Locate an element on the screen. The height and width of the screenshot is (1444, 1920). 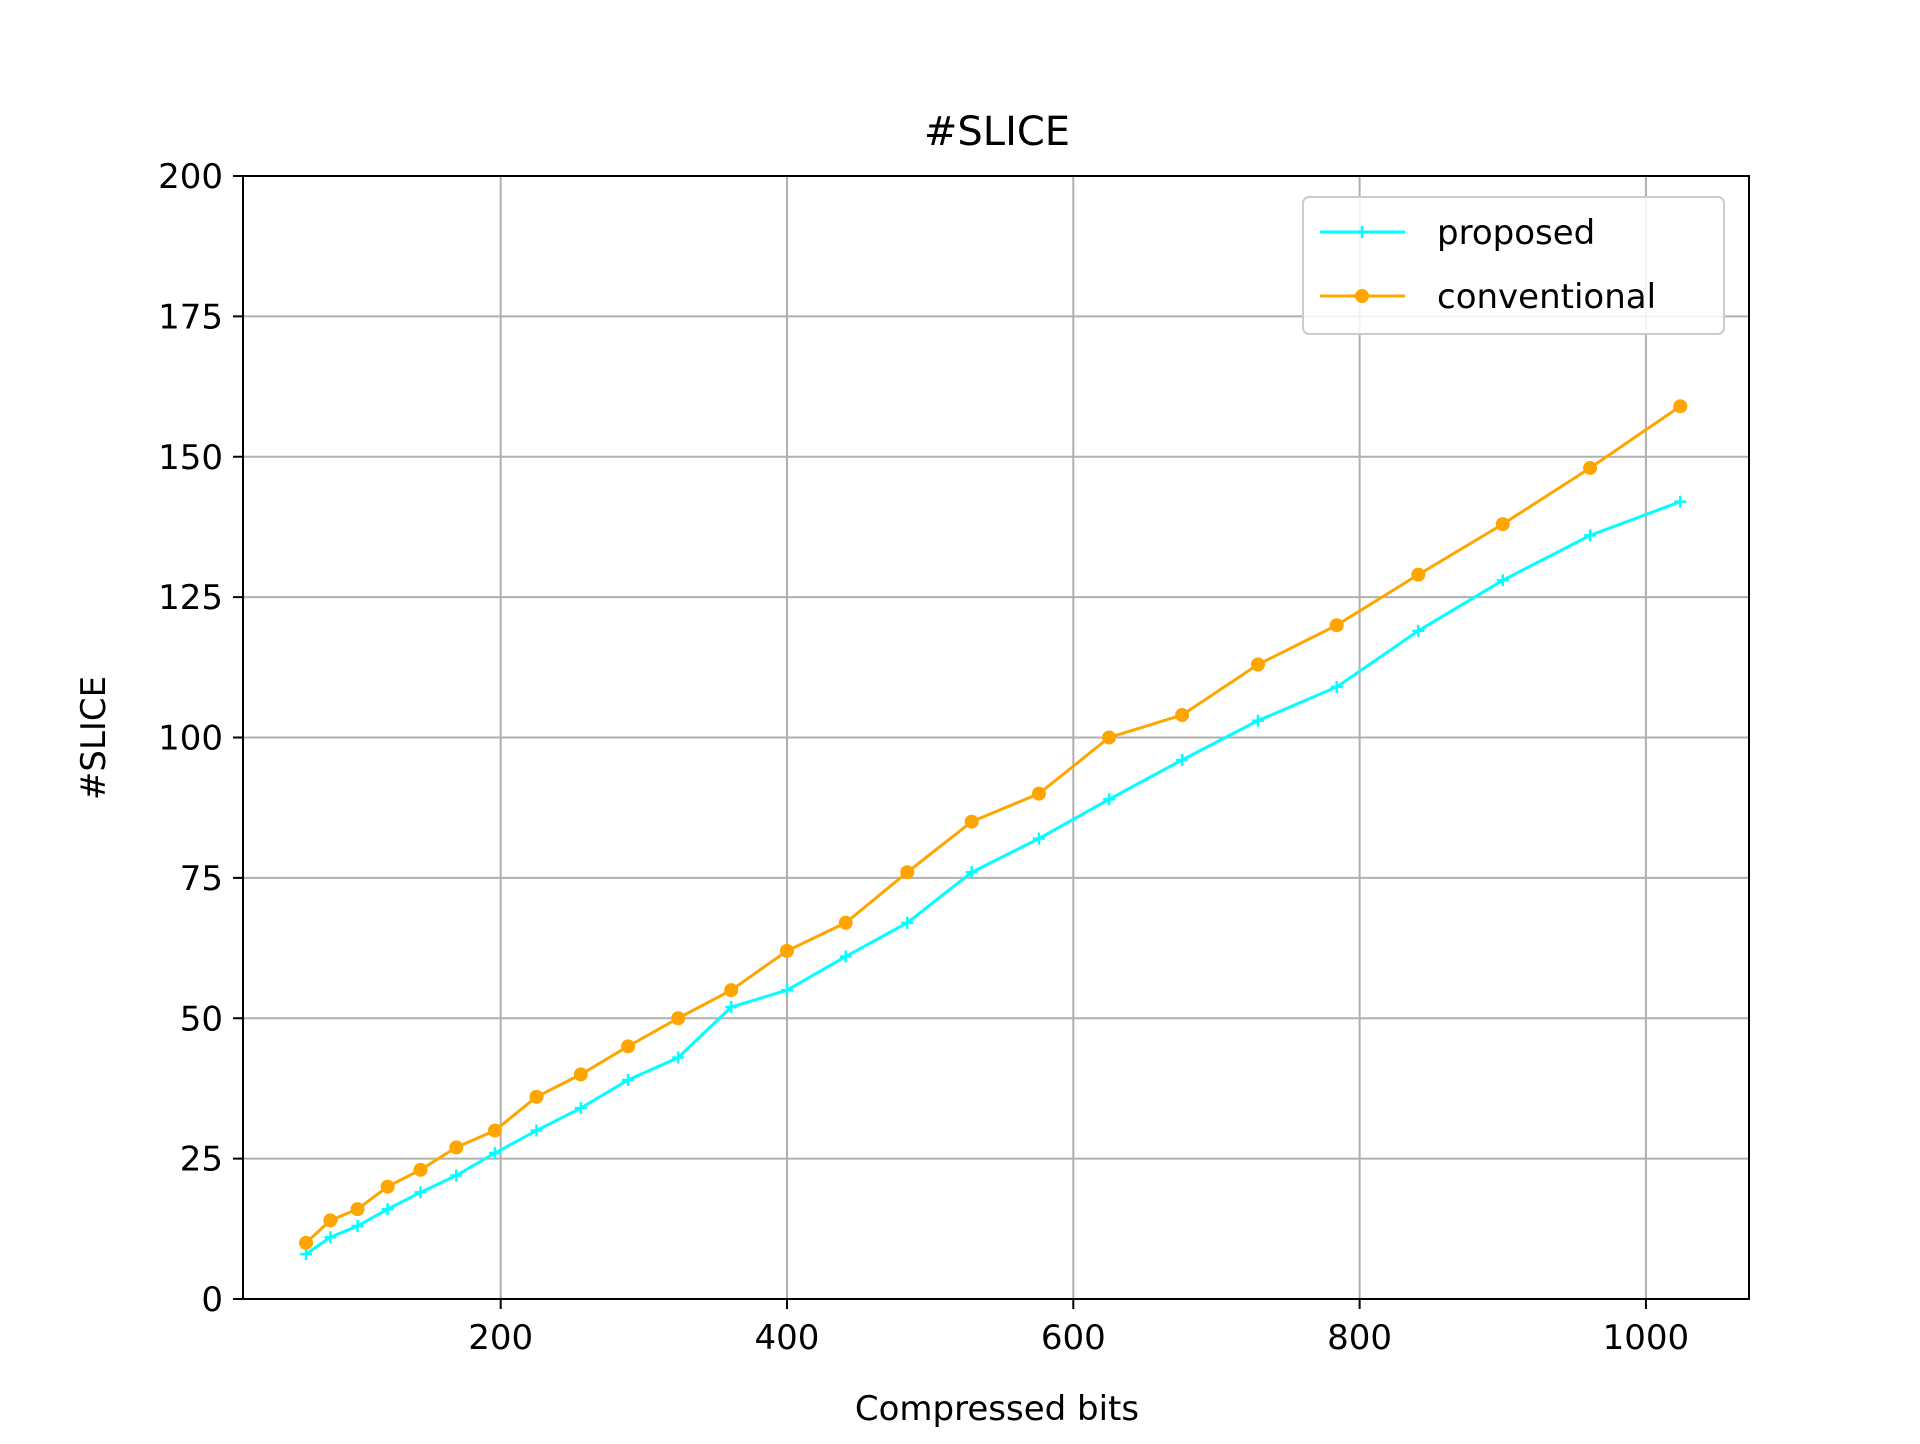
legend-box is located at coordinates (1513, 265).